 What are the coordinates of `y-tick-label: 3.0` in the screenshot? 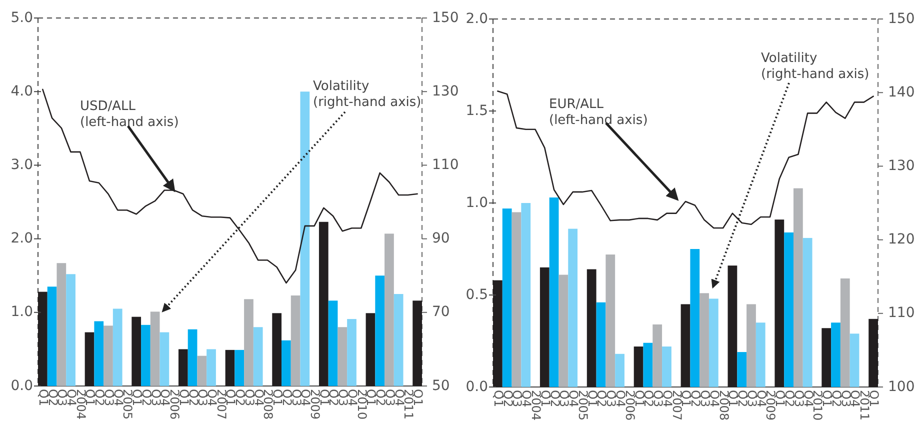 It's located at (21, 165).